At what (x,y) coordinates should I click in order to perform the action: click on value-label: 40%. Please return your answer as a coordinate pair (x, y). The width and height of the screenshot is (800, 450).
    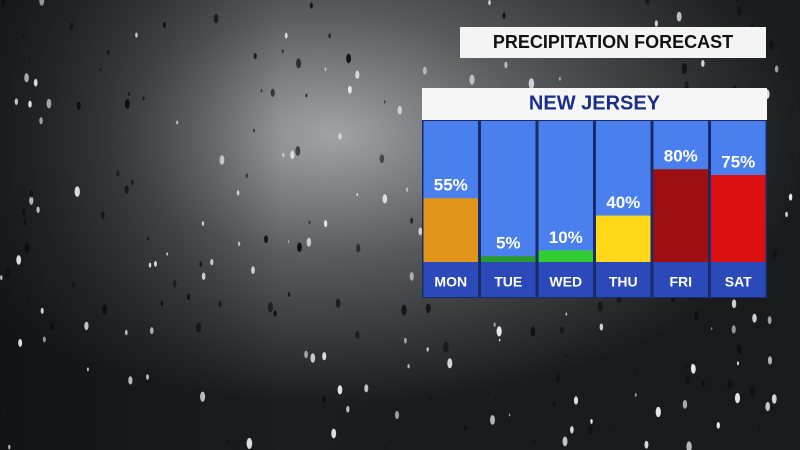
    Looking at the image, I should click on (623, 202).